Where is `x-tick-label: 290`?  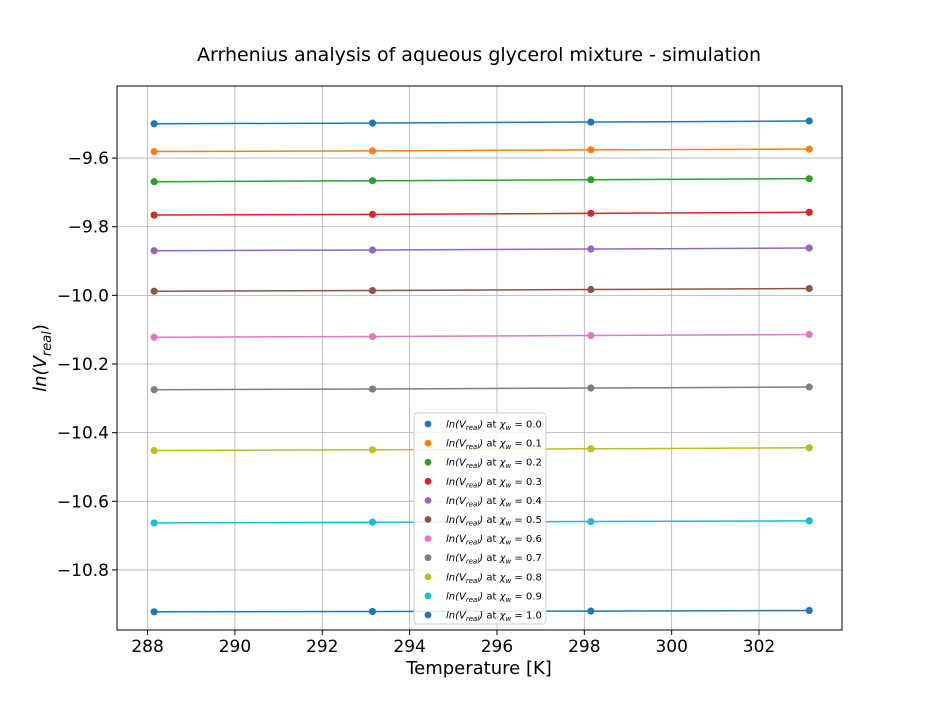 x-tick-label: 290 is located at coordinates (235, 647).